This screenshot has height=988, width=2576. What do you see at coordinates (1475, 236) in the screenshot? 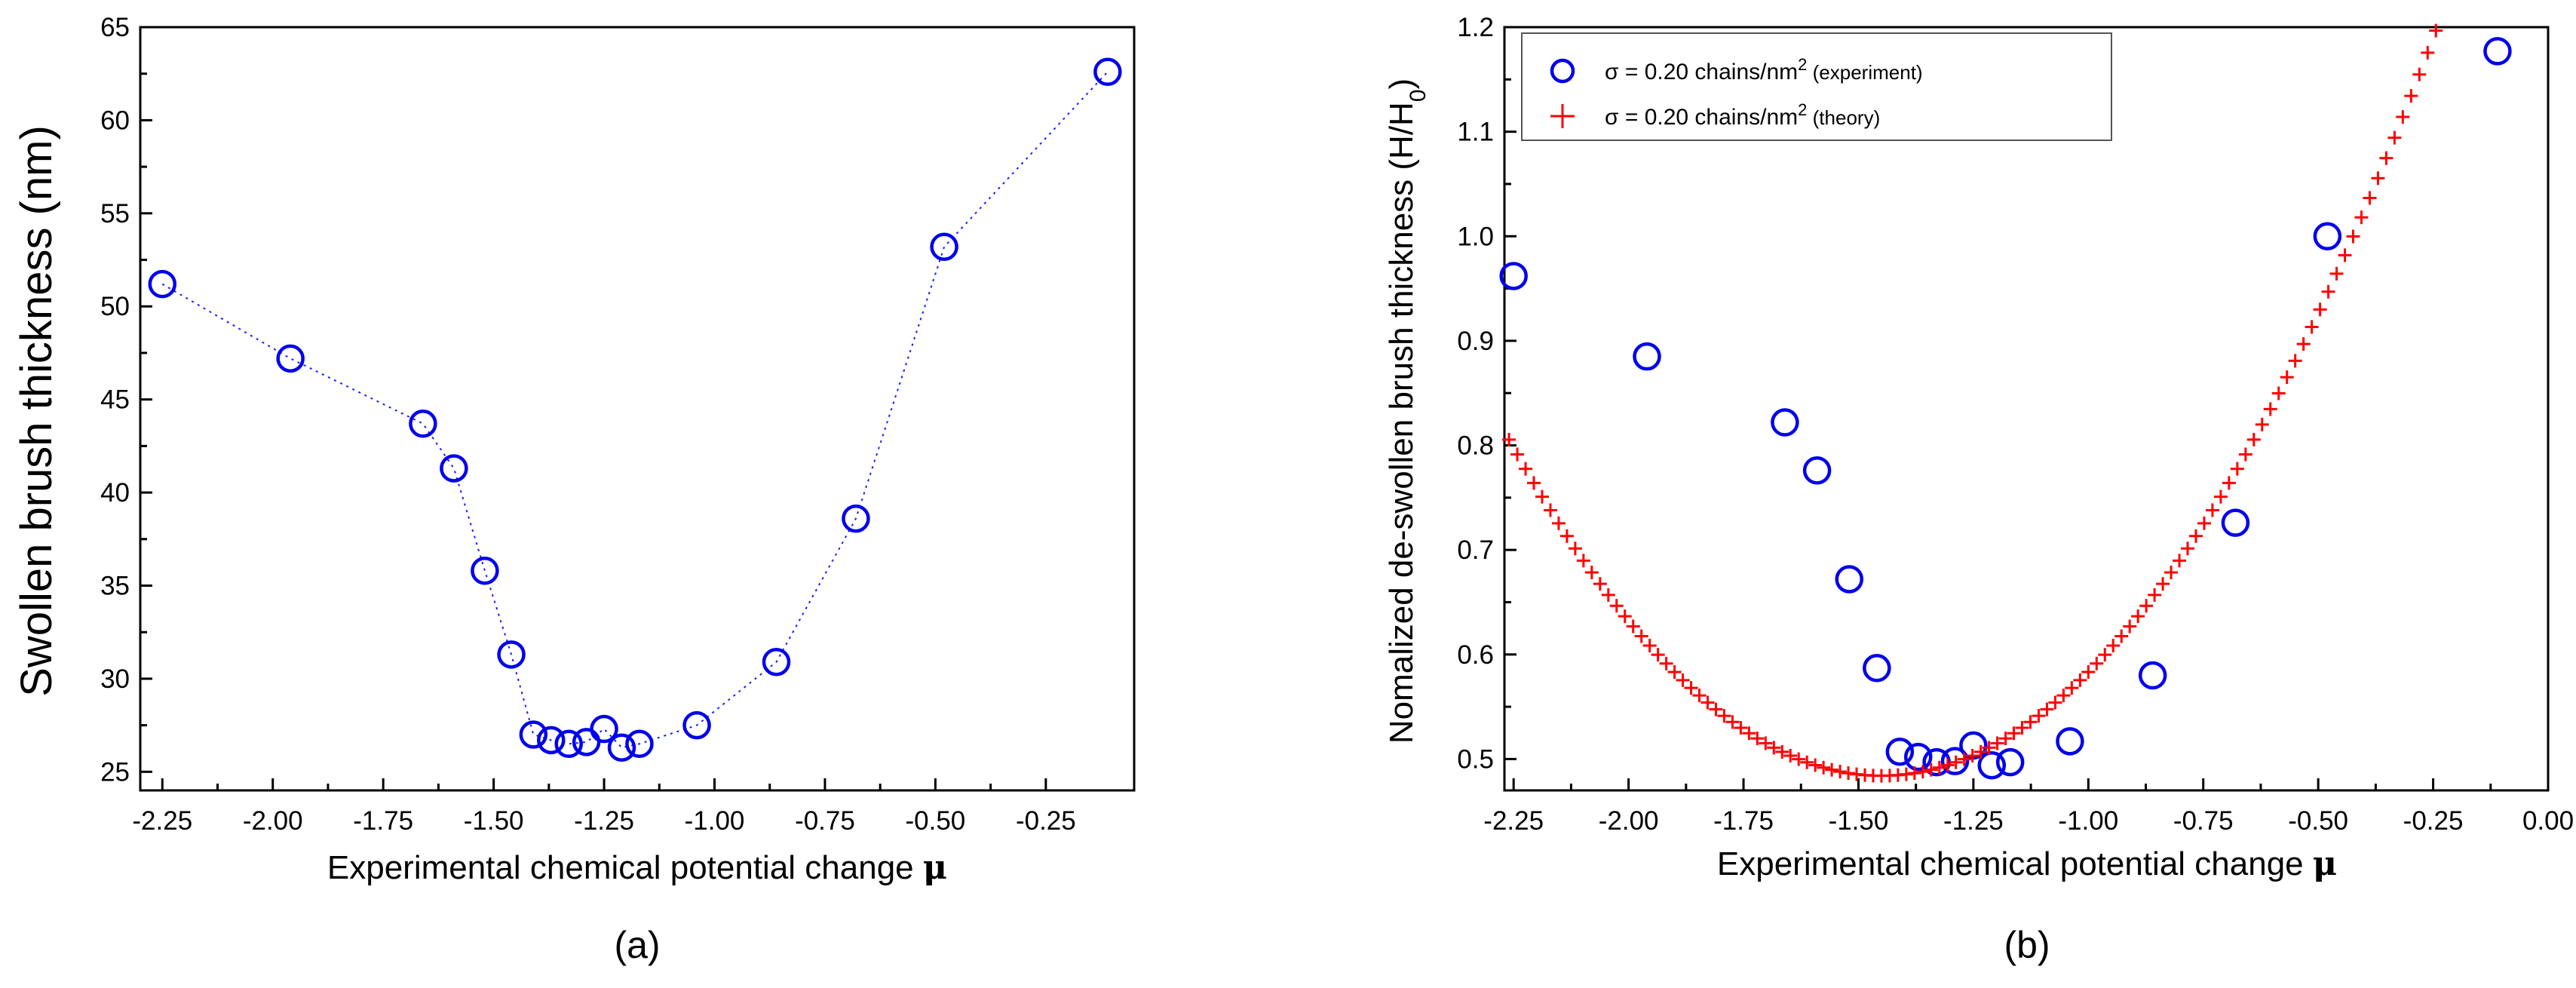
I see `y-tick-label: 1.0` at bounding box center [1475, 236].